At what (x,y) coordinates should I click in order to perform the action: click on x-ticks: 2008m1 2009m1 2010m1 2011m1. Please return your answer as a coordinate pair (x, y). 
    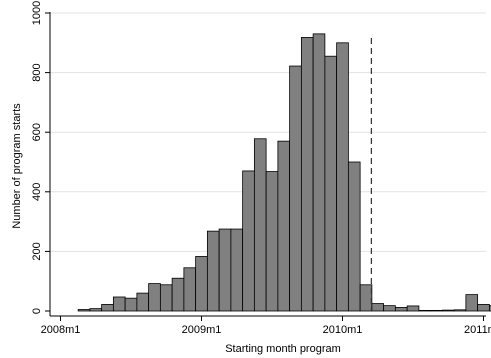
    Looking at the image, I should click on (266, 326).